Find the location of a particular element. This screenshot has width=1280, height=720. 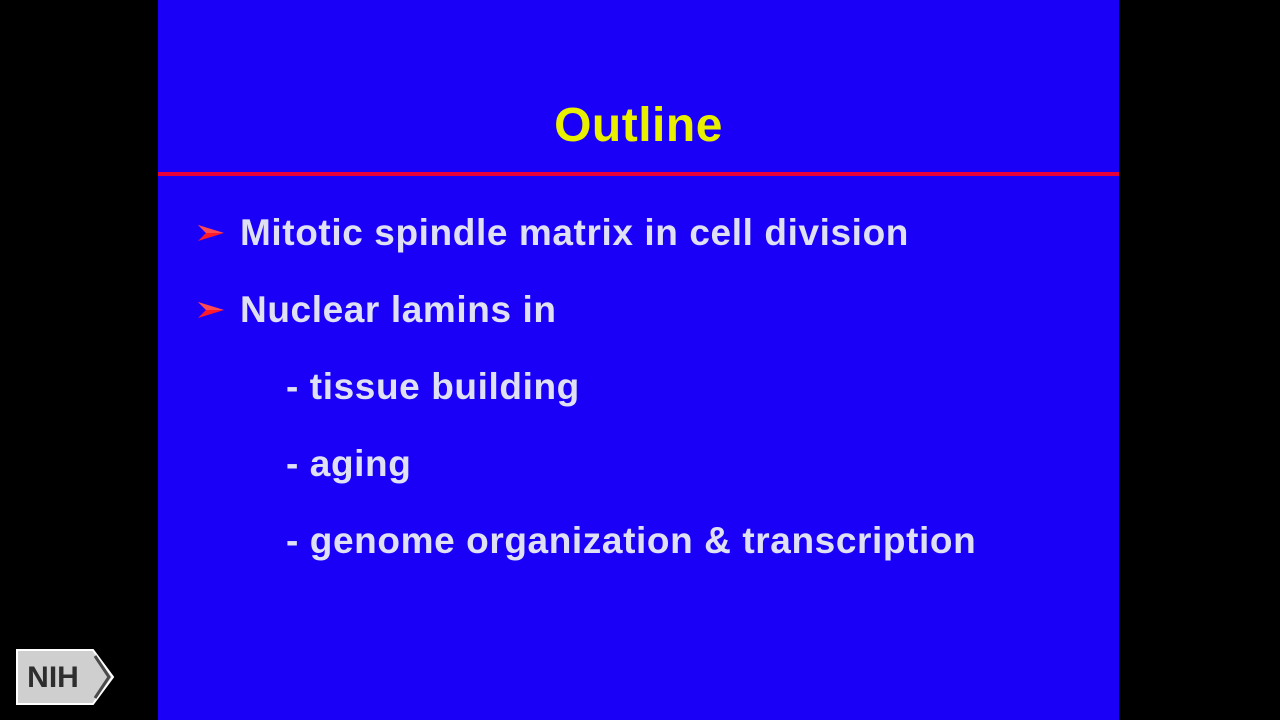

sub-bullet-item: - genome organization & transcription is located at coordinates (631, 541).